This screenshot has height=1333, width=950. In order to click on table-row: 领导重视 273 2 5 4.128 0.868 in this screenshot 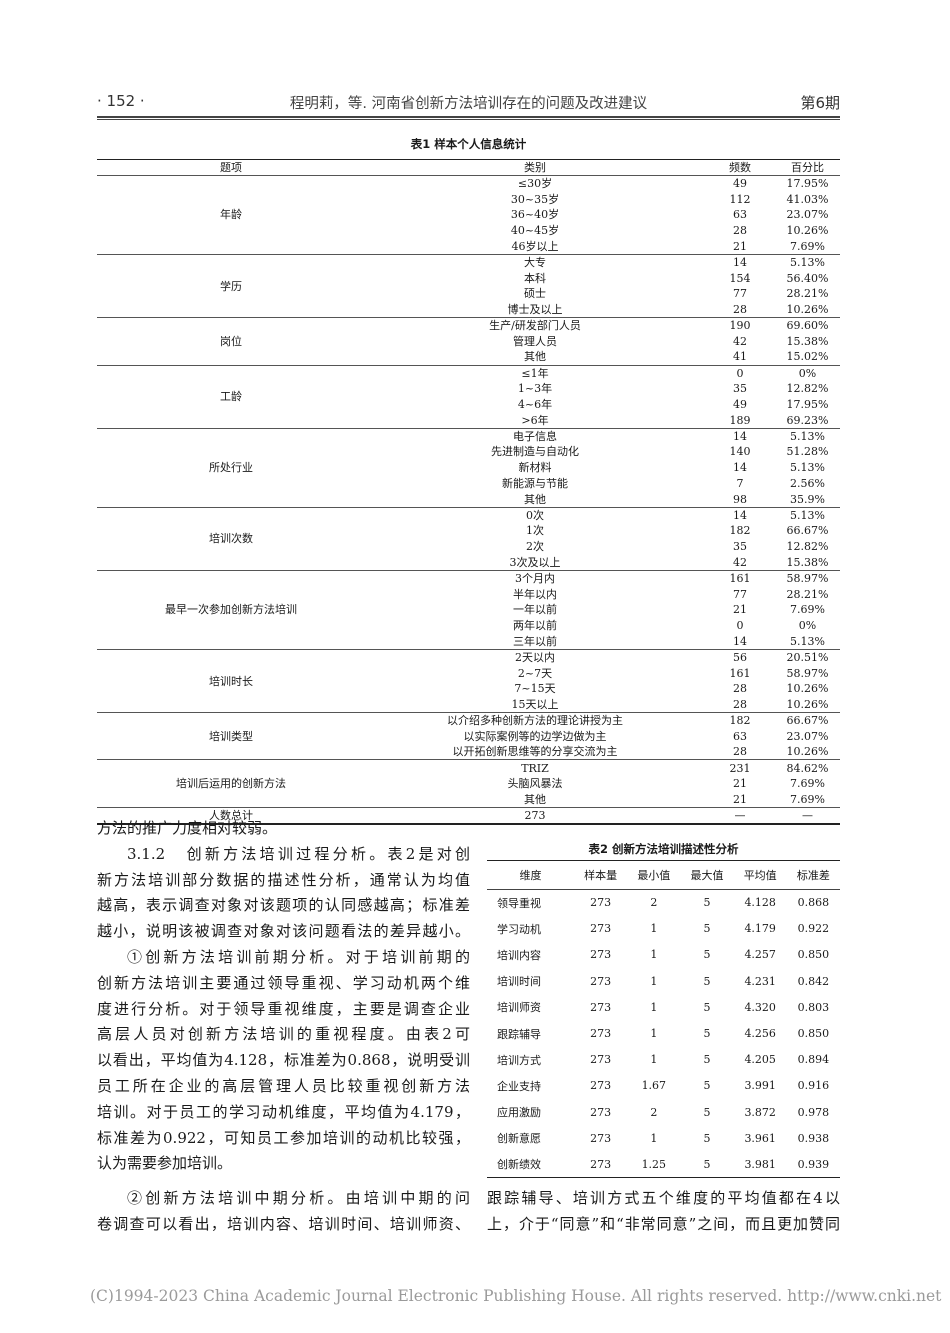, I will do `click(663, 903)`.